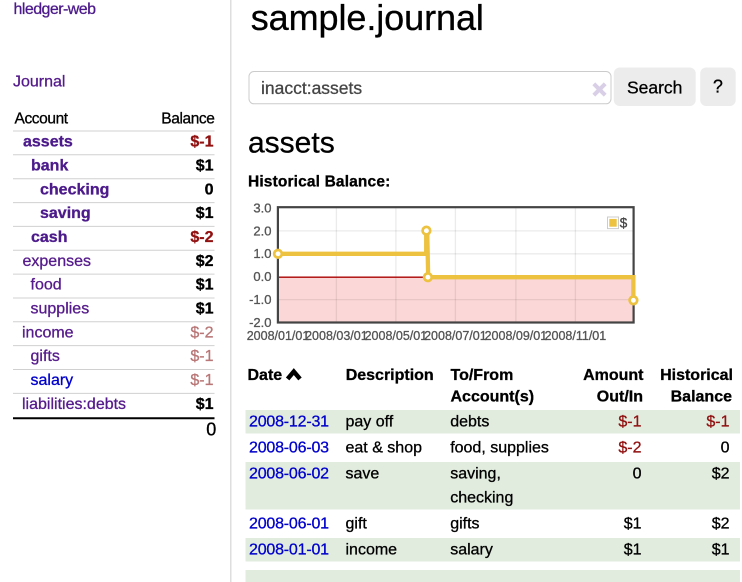 This screenshot has height=582, width=742. Describe the element at coordinates (696, 375) in the screenshot. I see `svg-text: Historical` at that location.